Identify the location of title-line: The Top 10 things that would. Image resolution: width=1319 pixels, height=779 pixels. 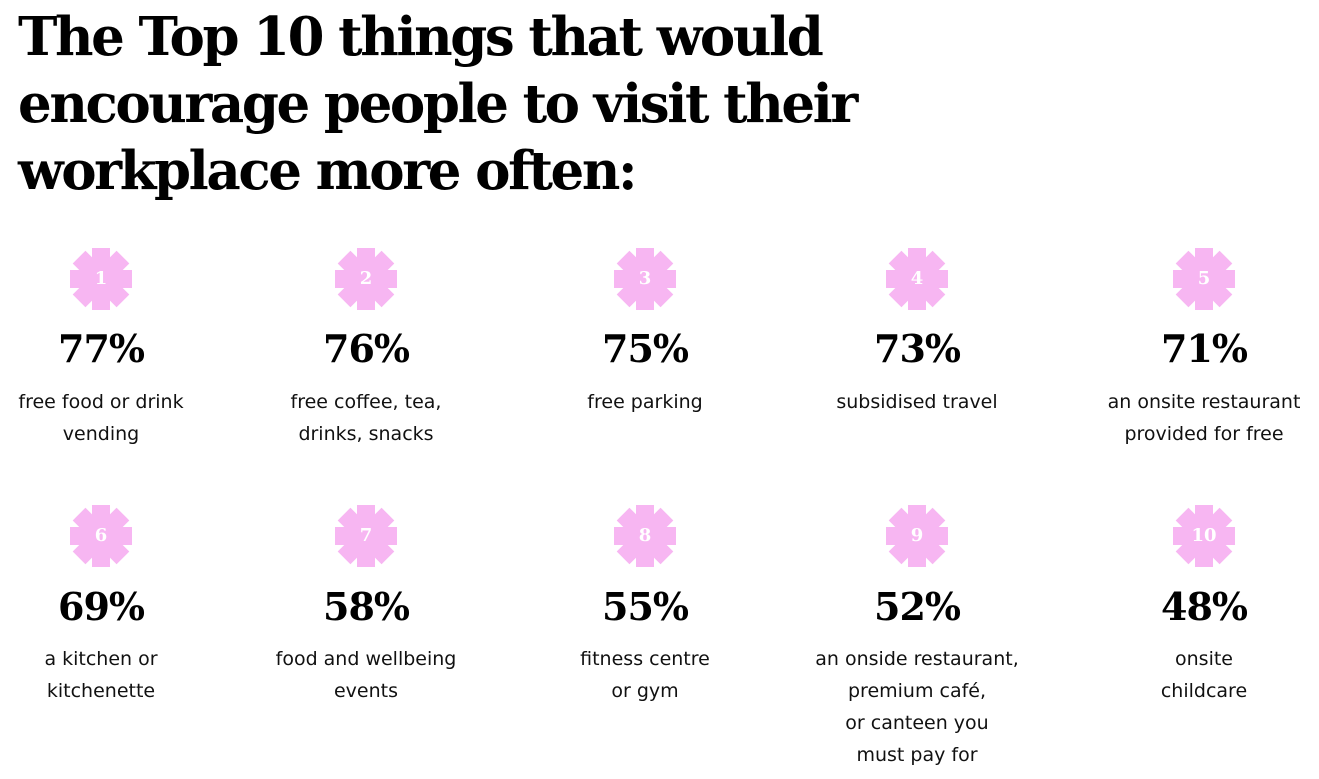
(421, 37).